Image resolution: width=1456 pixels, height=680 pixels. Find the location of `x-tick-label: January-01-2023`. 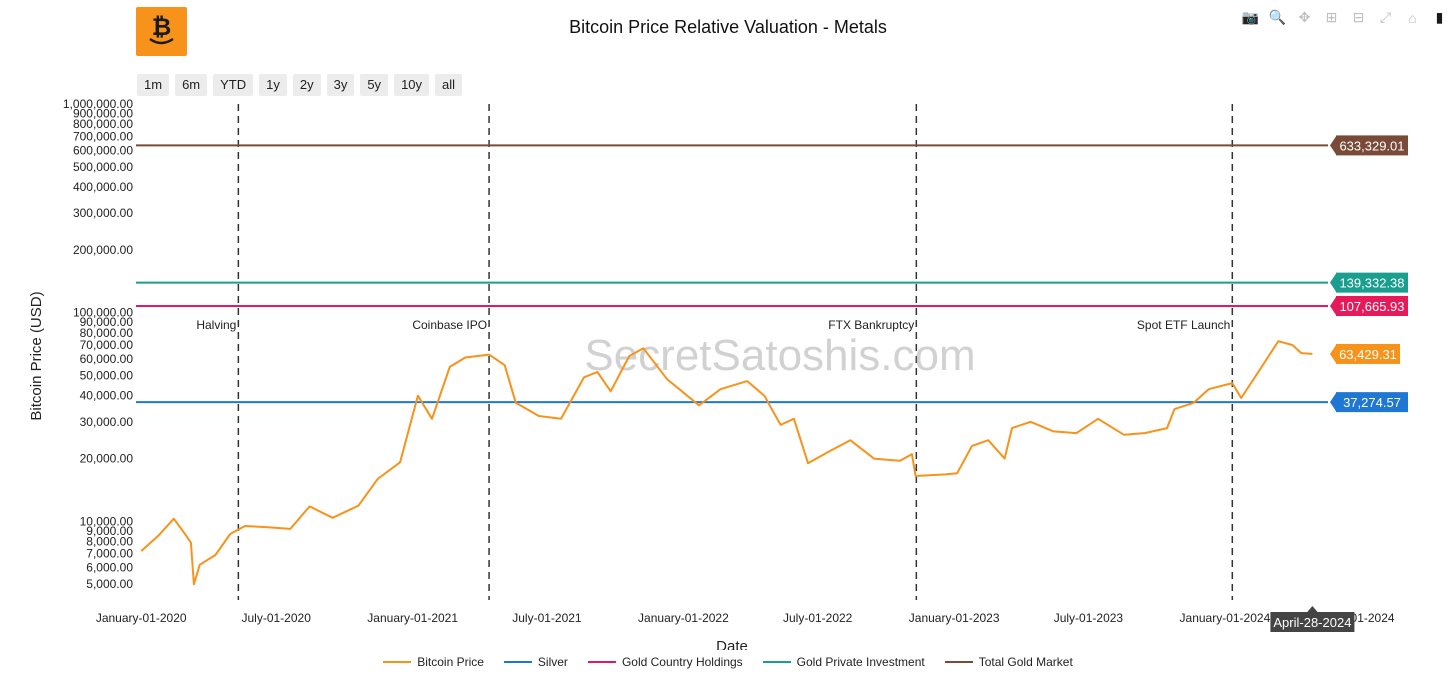

x-tick-label: January-01-2023 is located at coordinates (954, 618).